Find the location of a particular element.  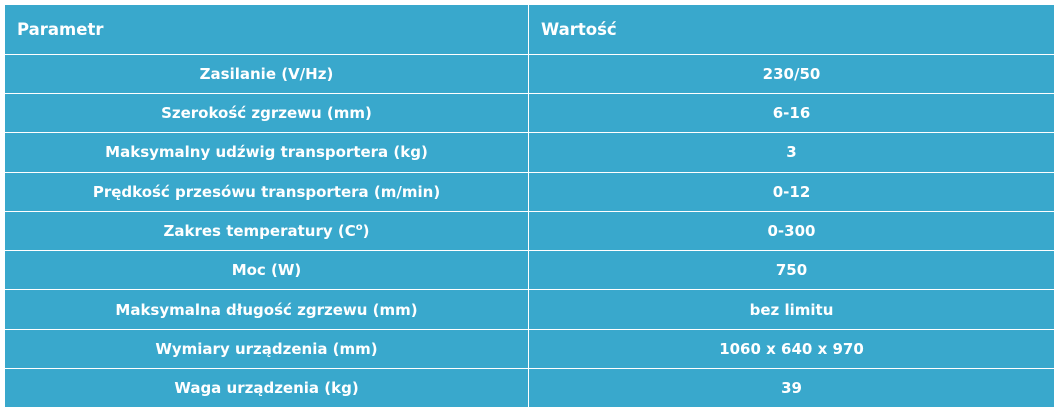

header-value: Wartość is located at coordinates (791, 29).